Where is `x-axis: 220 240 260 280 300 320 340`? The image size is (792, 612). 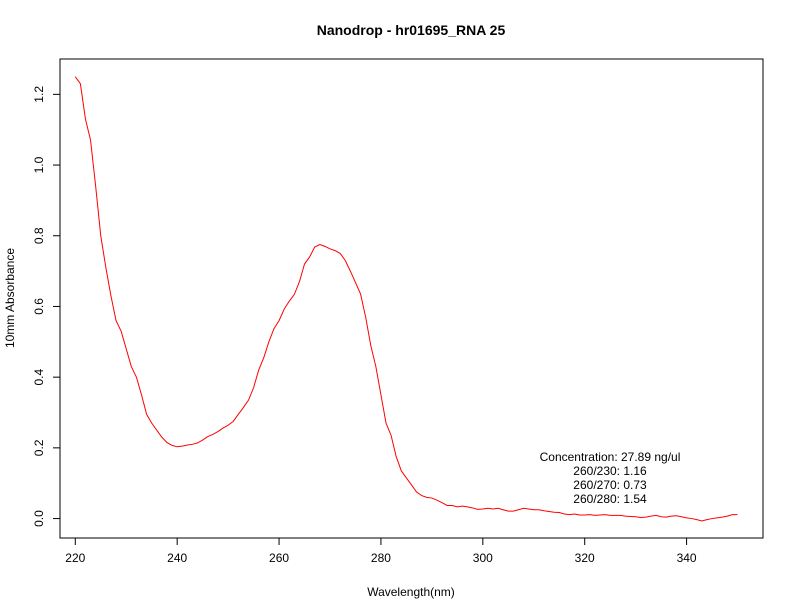 x-axis: 220 240 260 280 300 320 340 is located at coordinates (381, 551).